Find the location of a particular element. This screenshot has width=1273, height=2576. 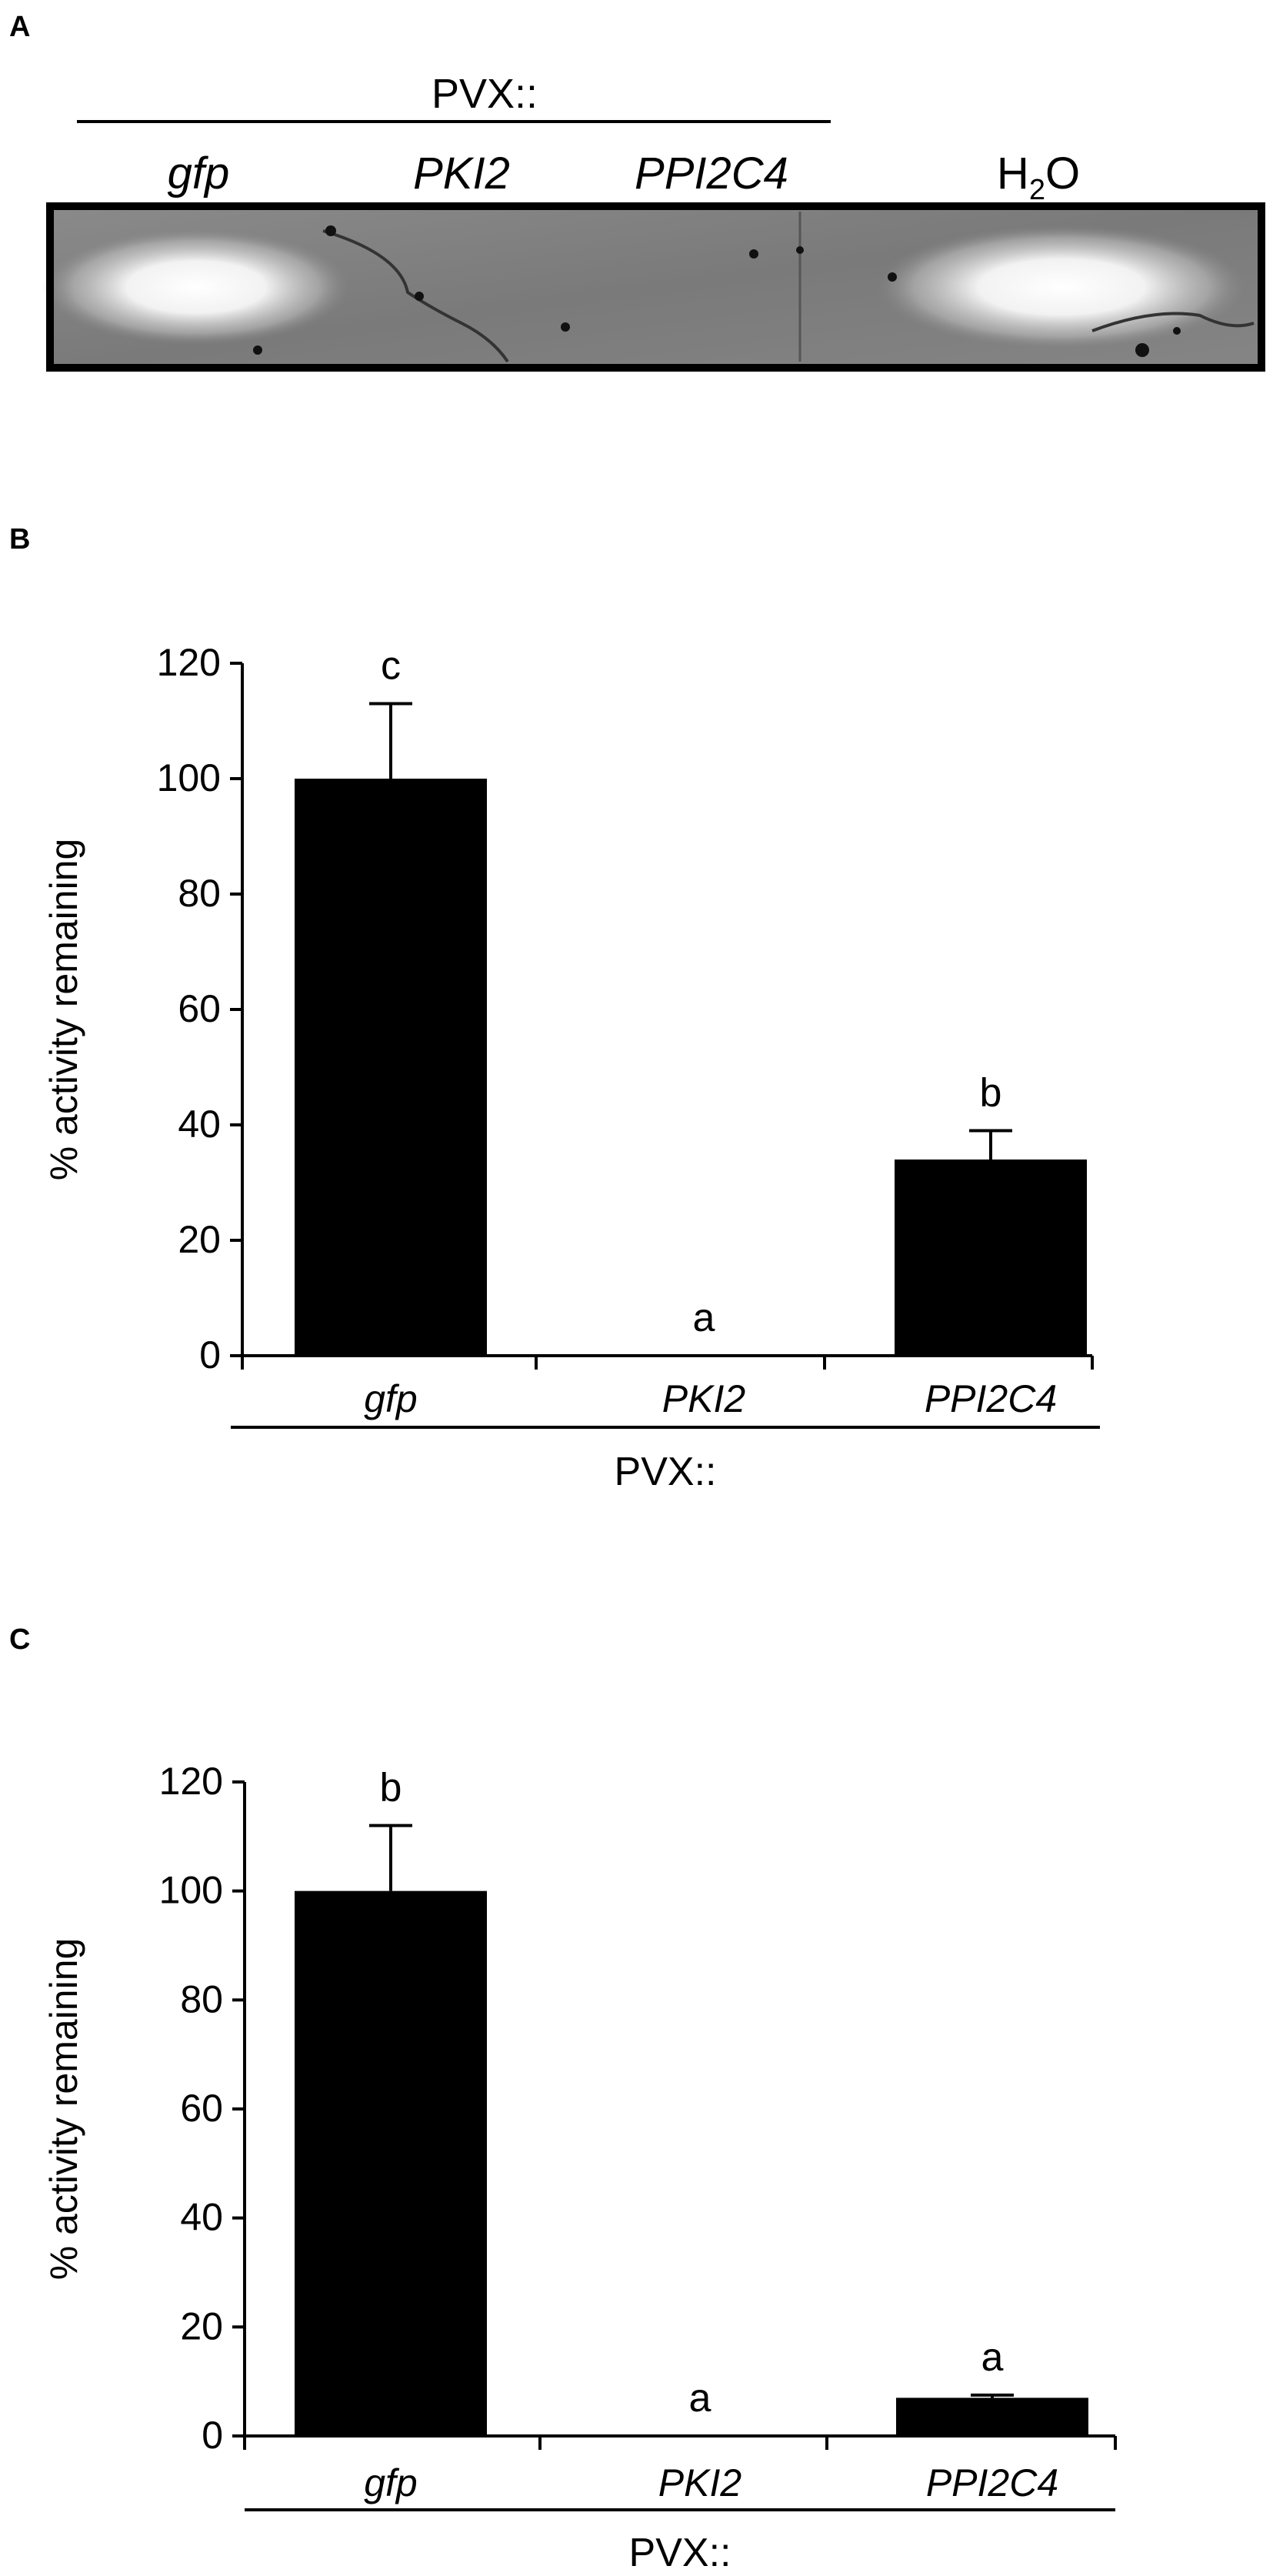

significance-letter: c is located at coordinates (391, 666).